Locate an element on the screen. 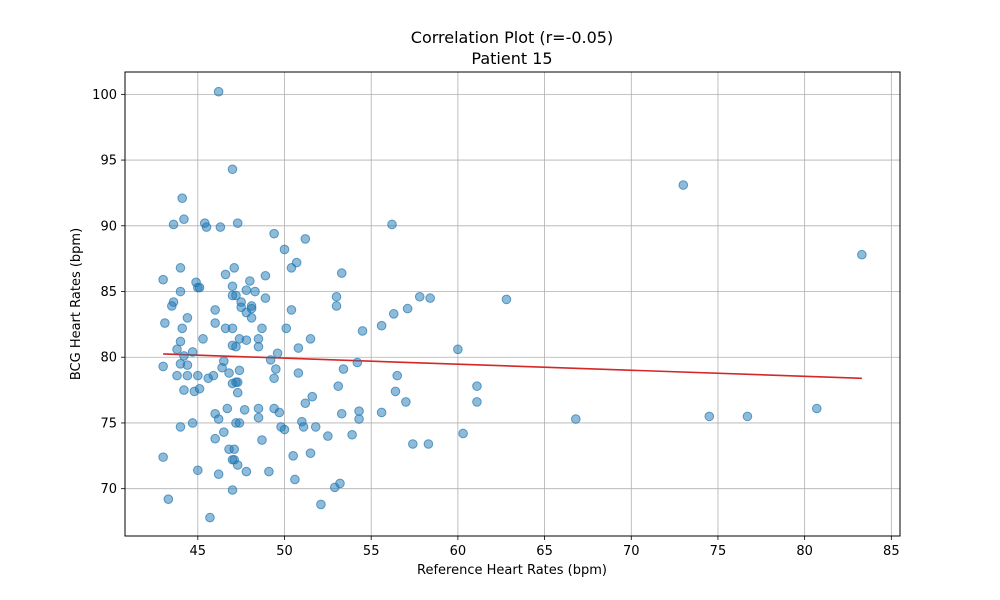  x-tick-label: 50 is located at coordinates (284, 551).